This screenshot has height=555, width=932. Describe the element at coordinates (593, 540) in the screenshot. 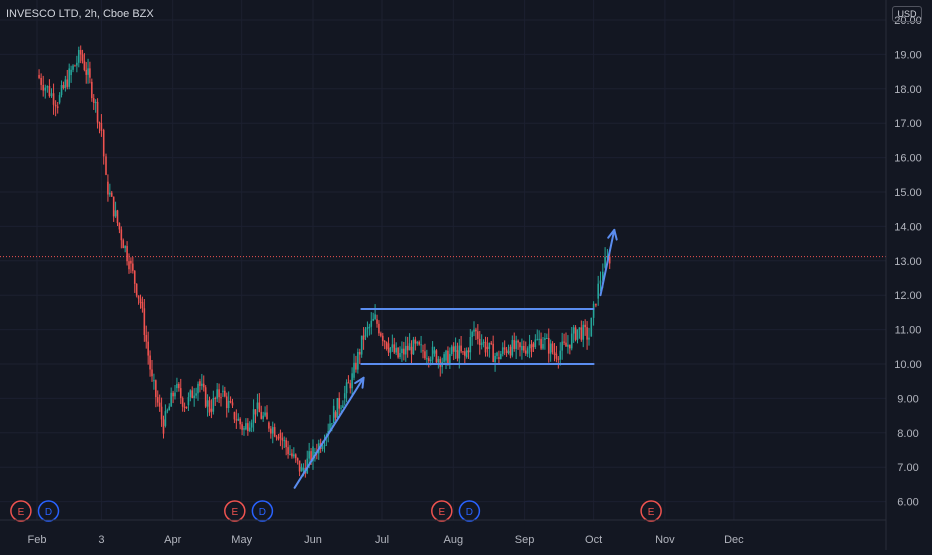

I see `time-tick-label: Oct` at that location.